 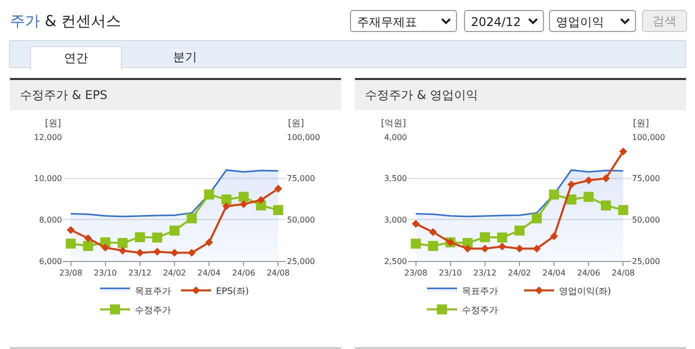 What do you see at coordinates (393, 124) in the screenshot?
I see `y-axis-title: [억원]` at bounding box center [393, 124].